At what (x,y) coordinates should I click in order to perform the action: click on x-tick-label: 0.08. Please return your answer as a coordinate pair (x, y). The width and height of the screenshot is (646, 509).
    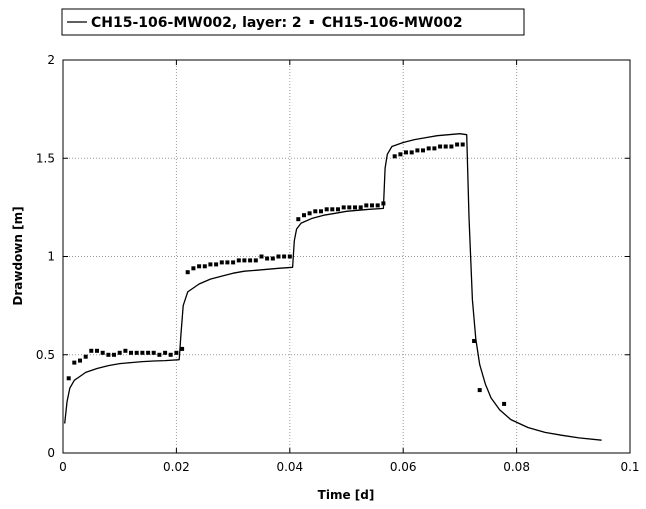
    Looking at the image, I should click on (516, 467).